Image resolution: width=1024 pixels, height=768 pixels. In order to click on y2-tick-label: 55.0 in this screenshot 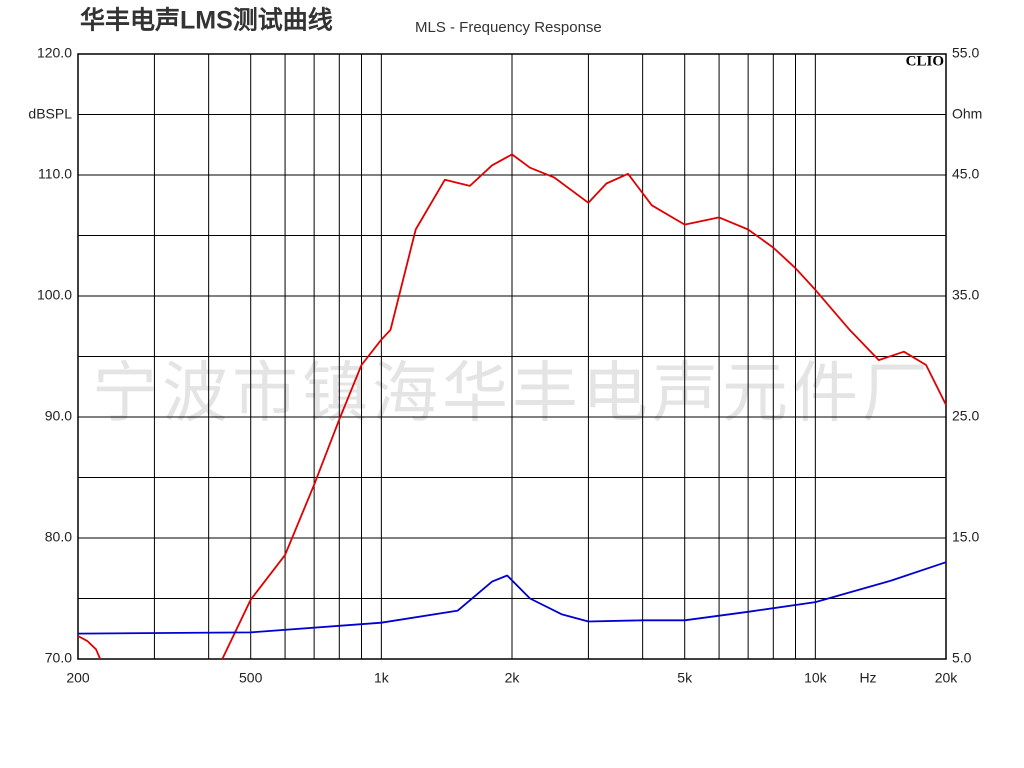, I will do `click(965, 53)`.